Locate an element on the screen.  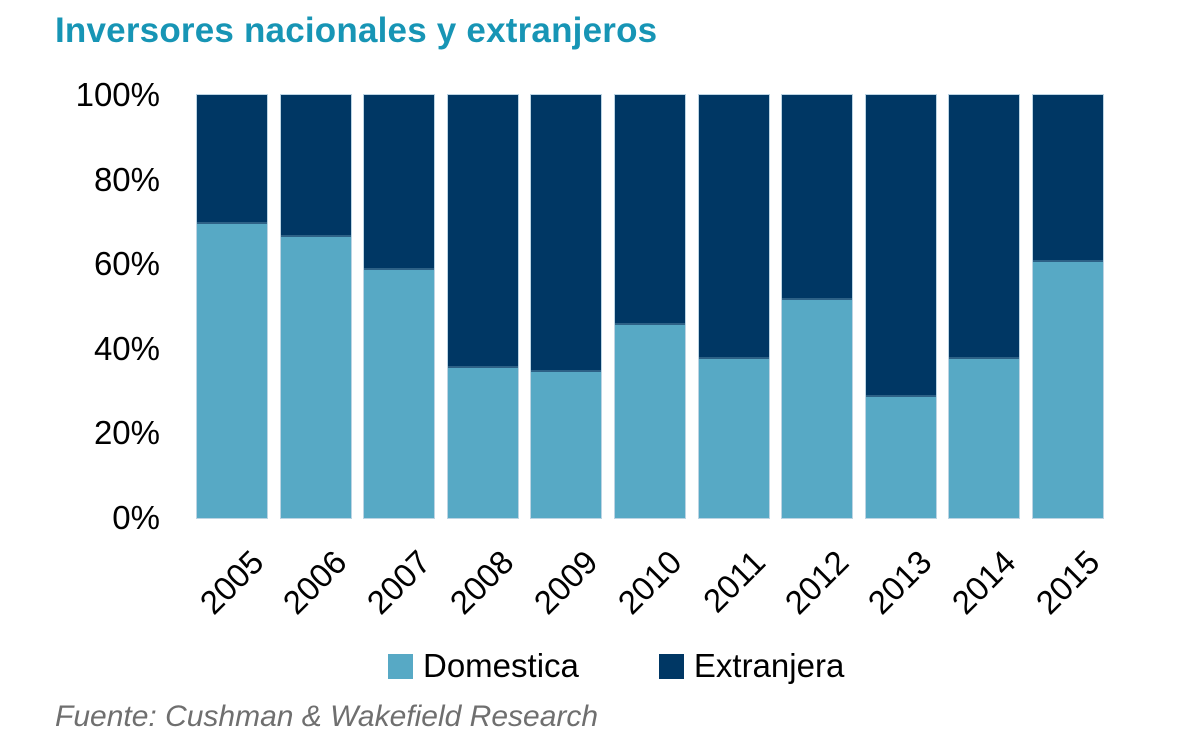
x-tick-label-2014: 2014 is located at coordinates (983, 582).